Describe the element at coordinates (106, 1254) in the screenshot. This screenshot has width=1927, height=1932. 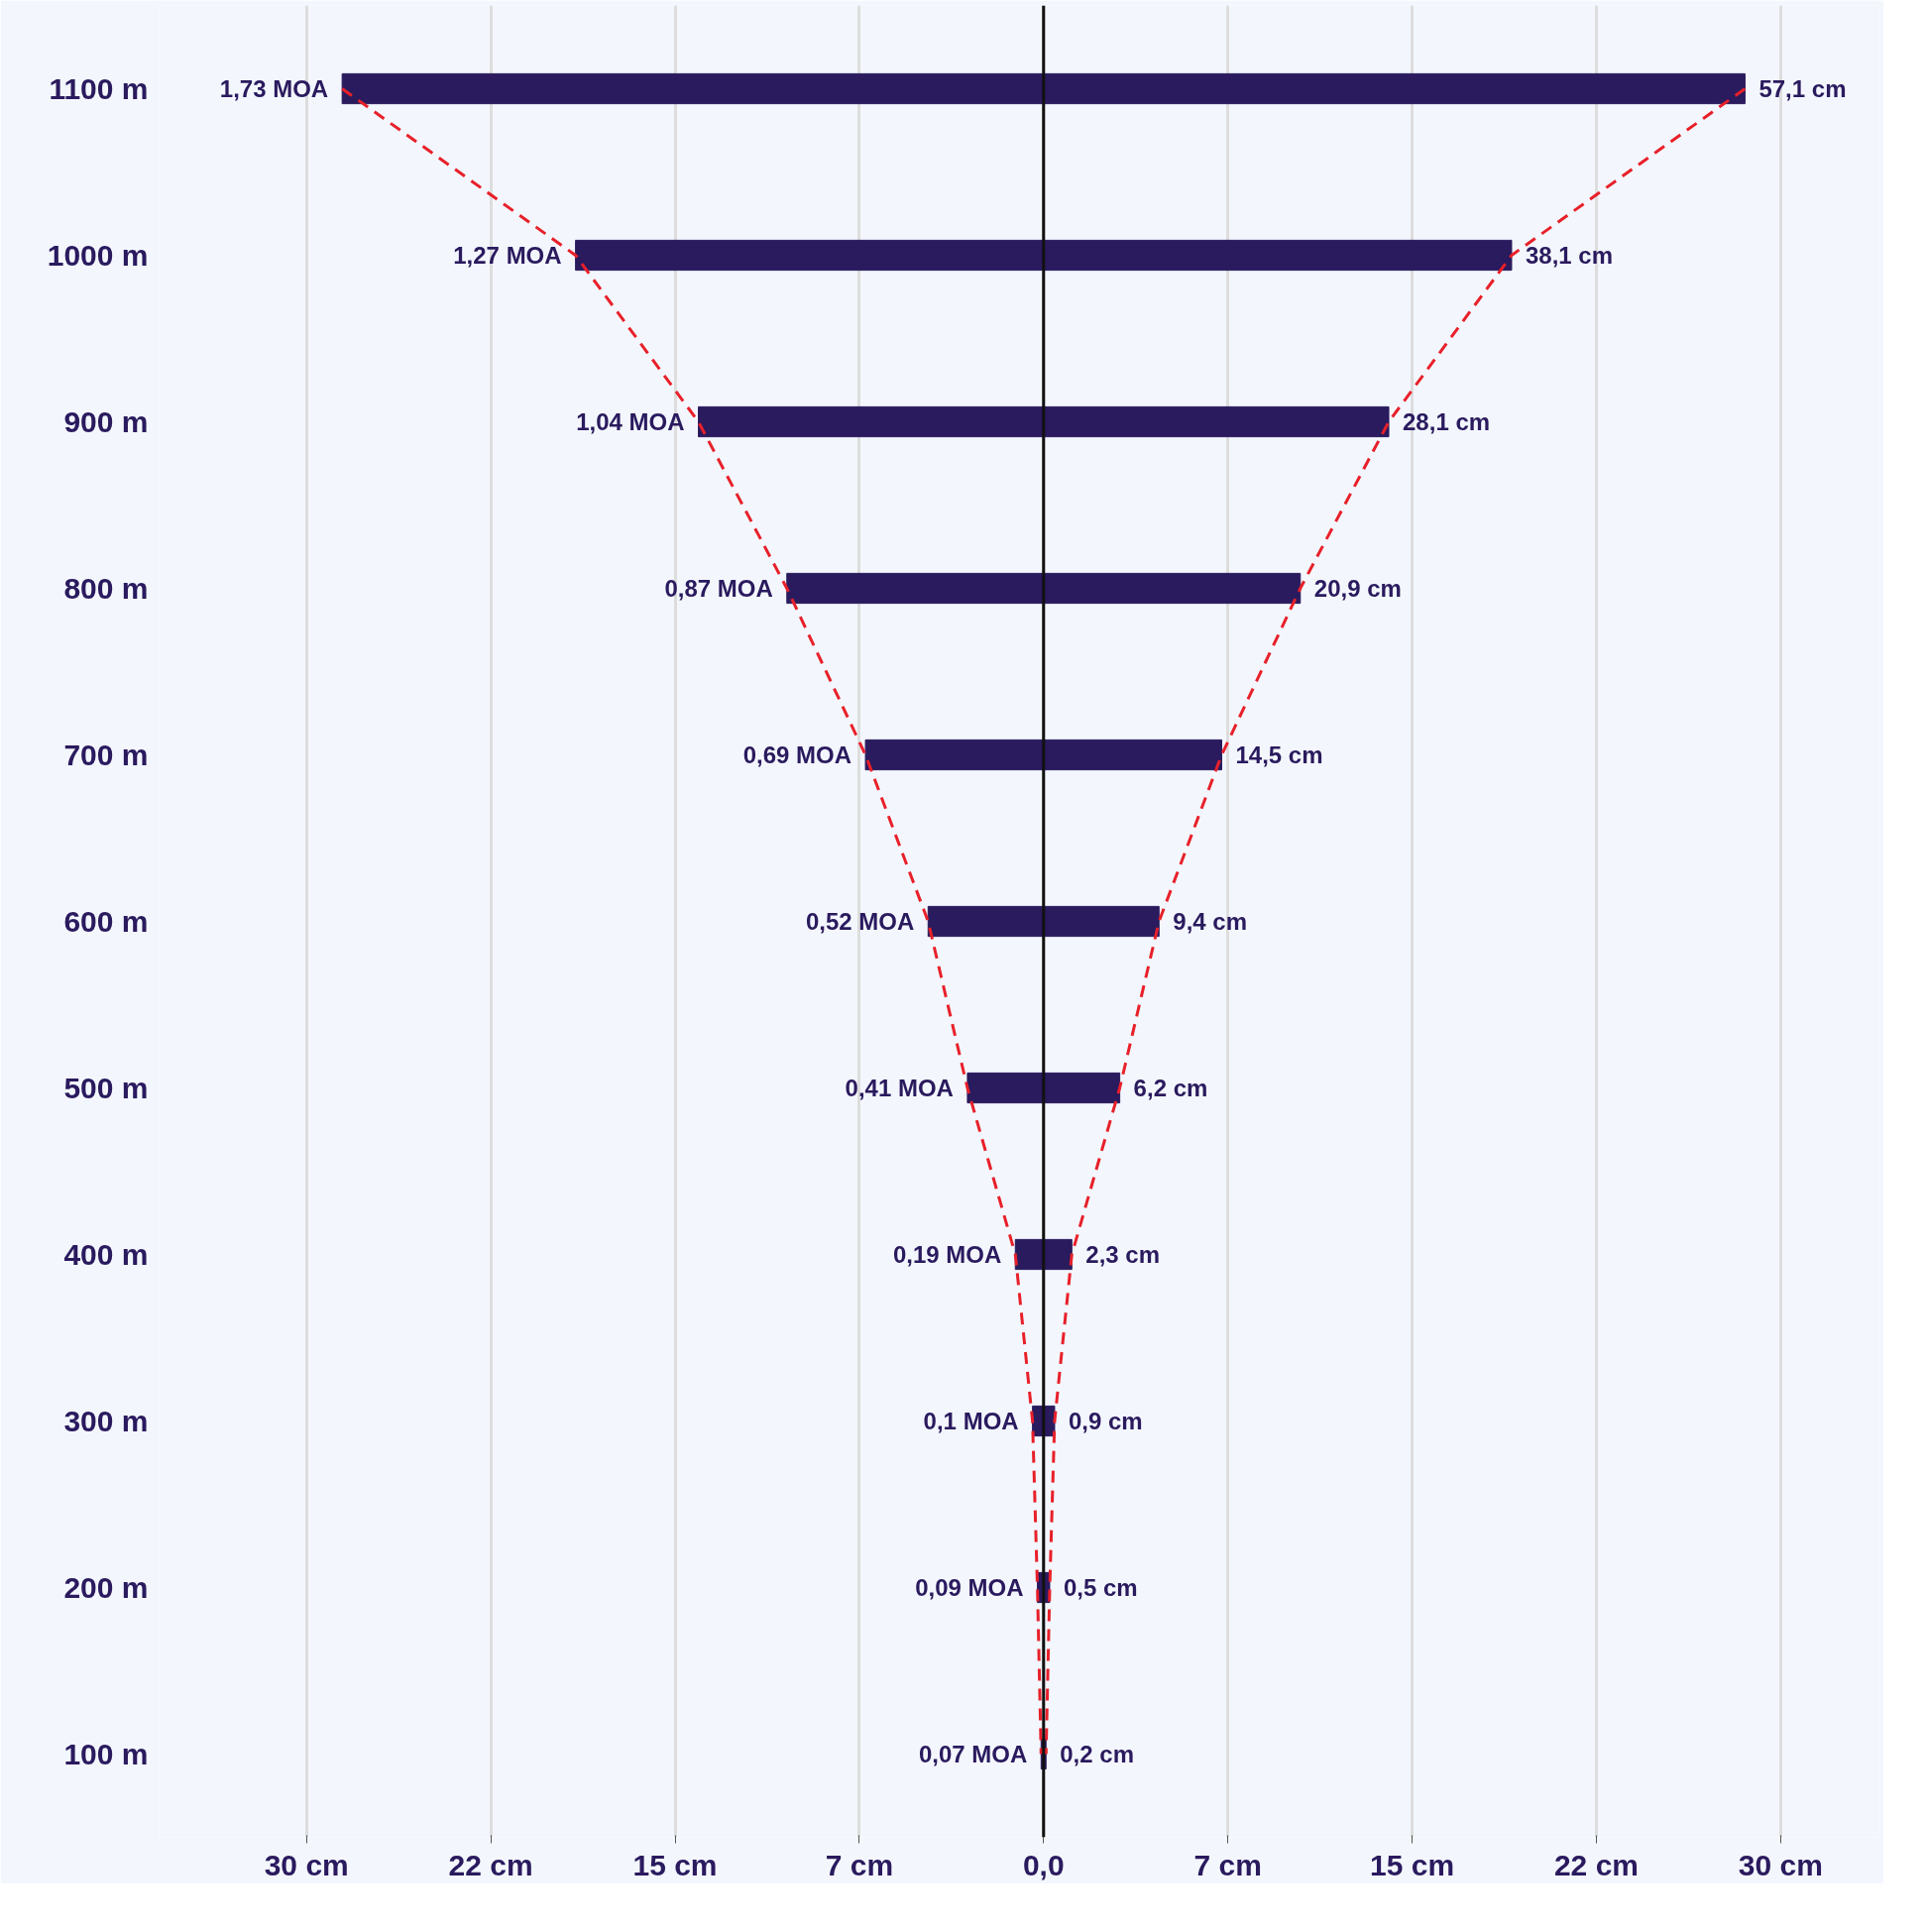
I see `y-tick-label: 400 m` at that location.